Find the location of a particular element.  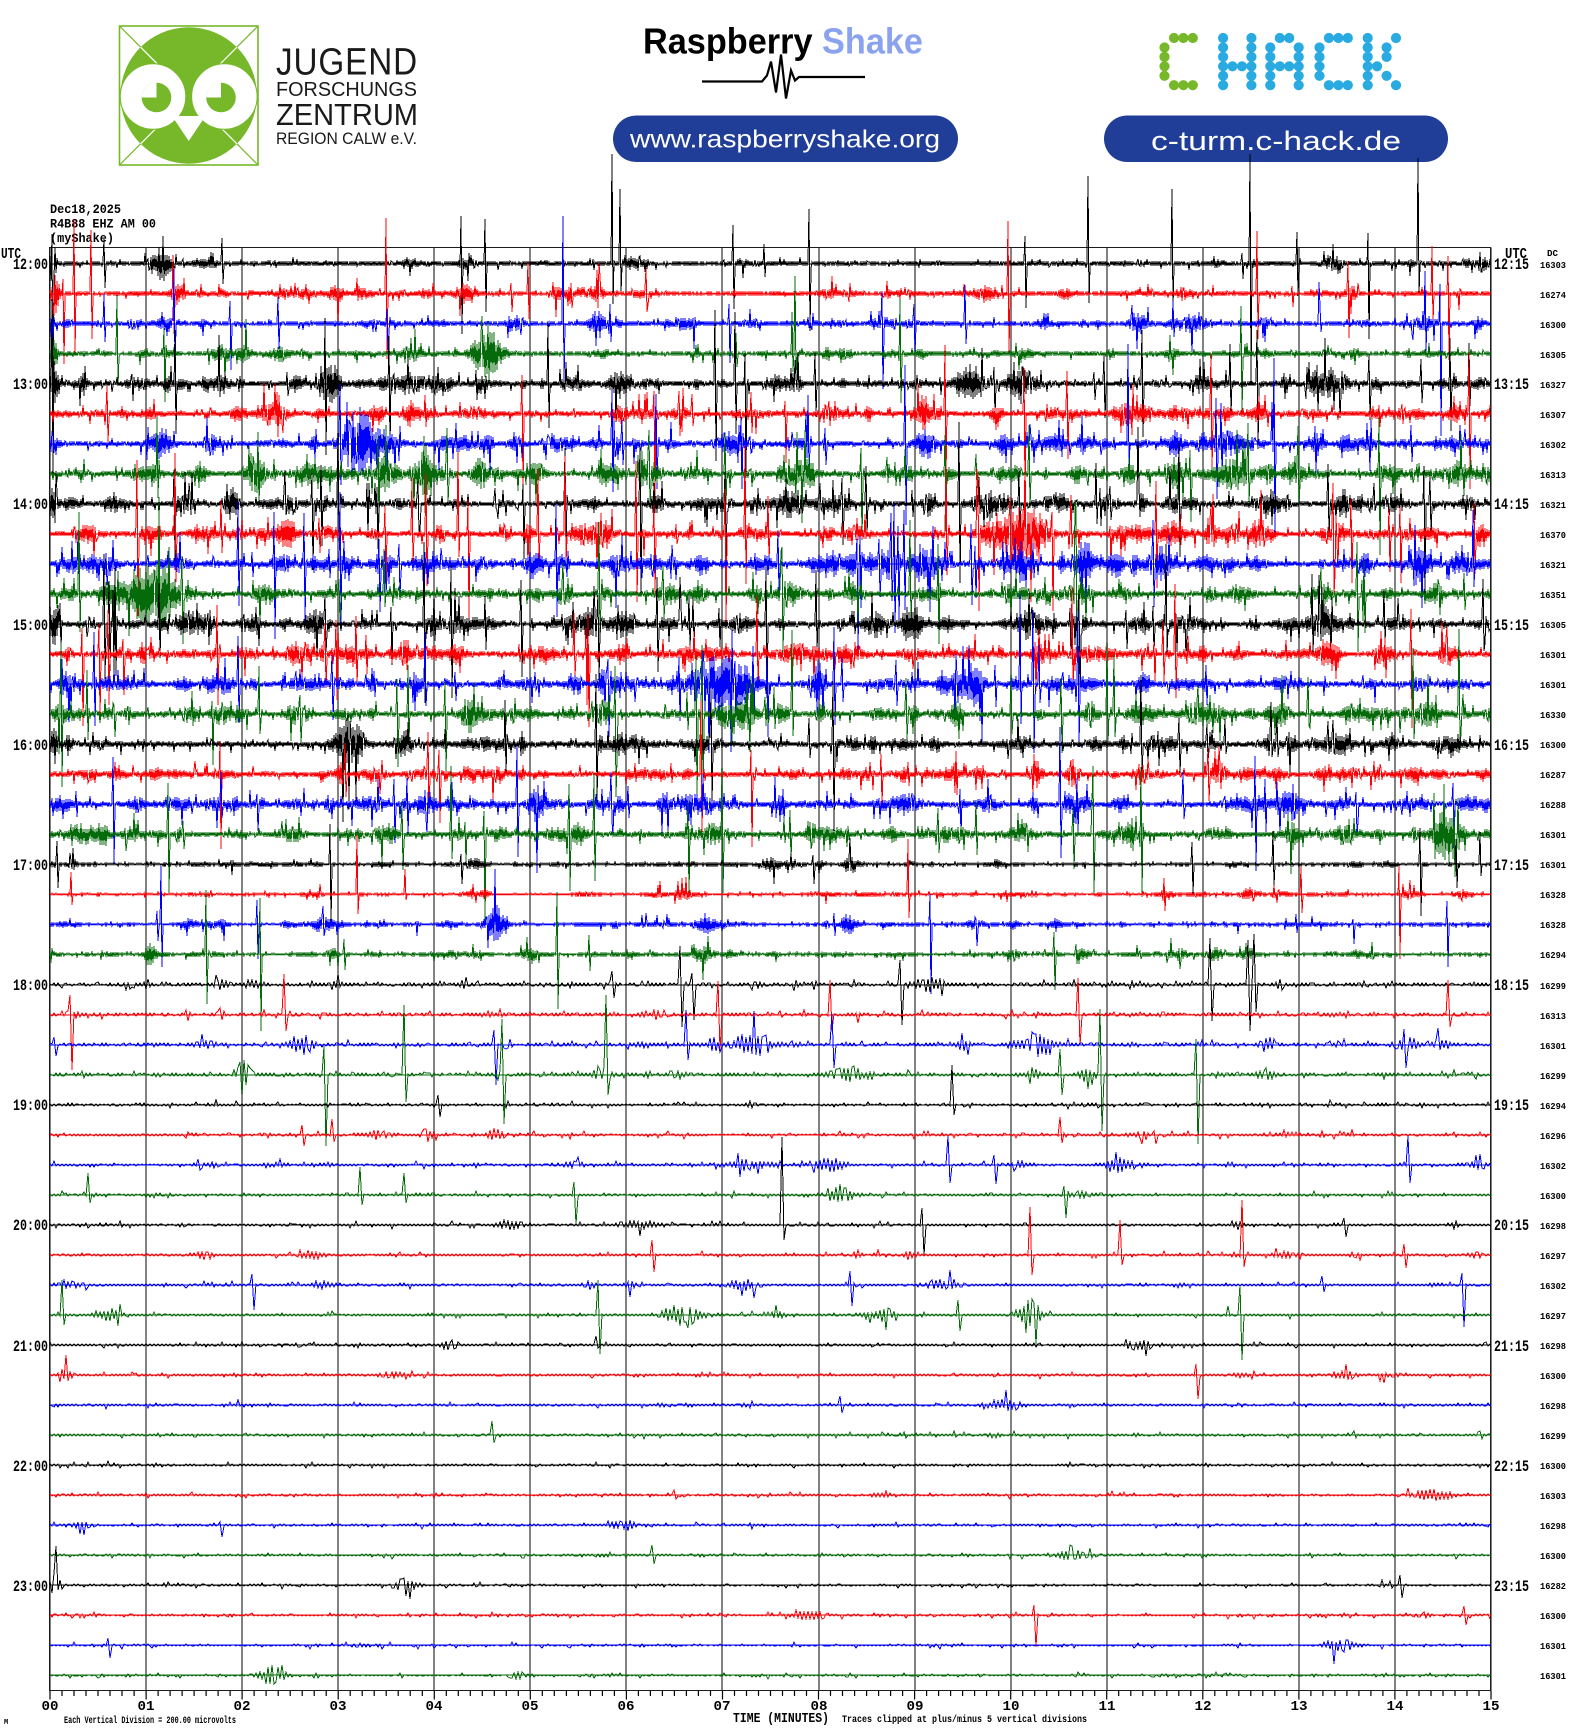

svg-text: 12 is located at coordinates (1203, 1707).